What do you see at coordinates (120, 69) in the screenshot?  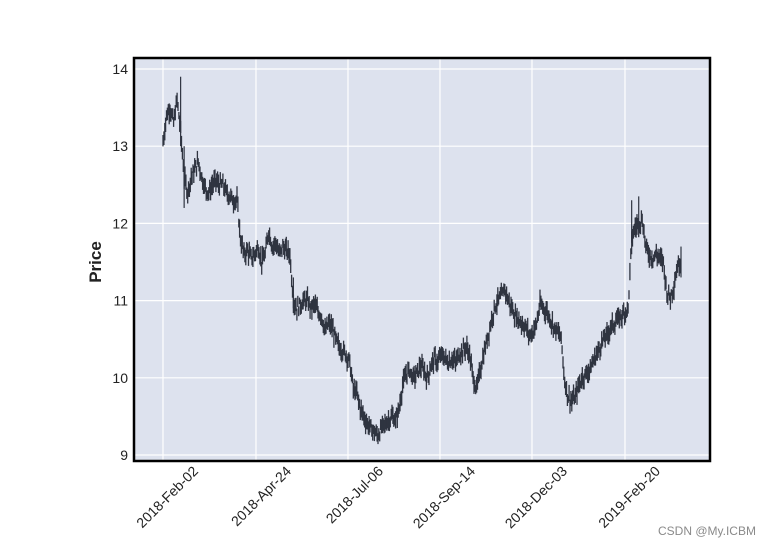 I see `y-tick-label: 14` at bounding box center [120, 69].